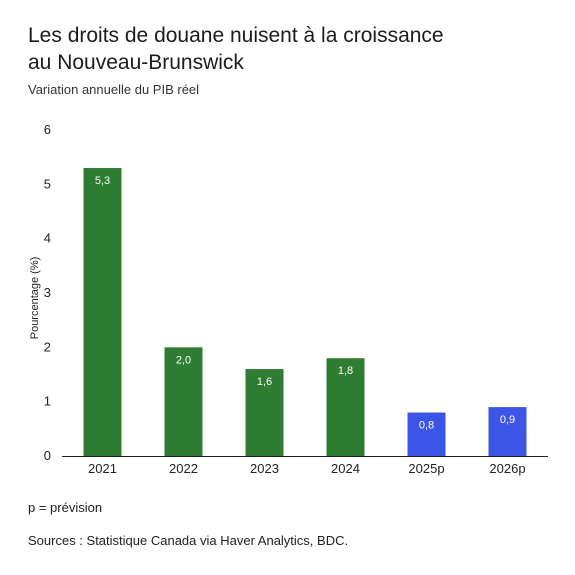 The height and width of the screenshot is (575, 575). What do you see at coordinates (47, 129) in the screenshot?
I see `y-tick-label: 6` at bounding box center [47, 129].